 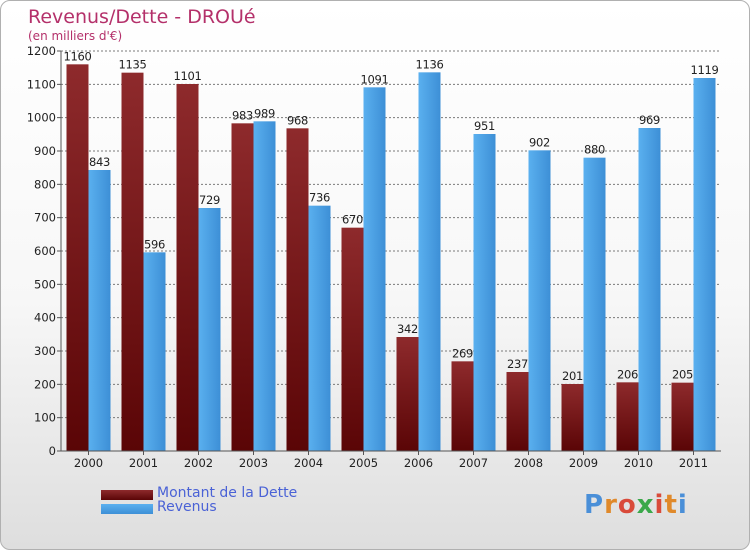 I want to click on data-label-dette: 968, so click(x=297, y=120).